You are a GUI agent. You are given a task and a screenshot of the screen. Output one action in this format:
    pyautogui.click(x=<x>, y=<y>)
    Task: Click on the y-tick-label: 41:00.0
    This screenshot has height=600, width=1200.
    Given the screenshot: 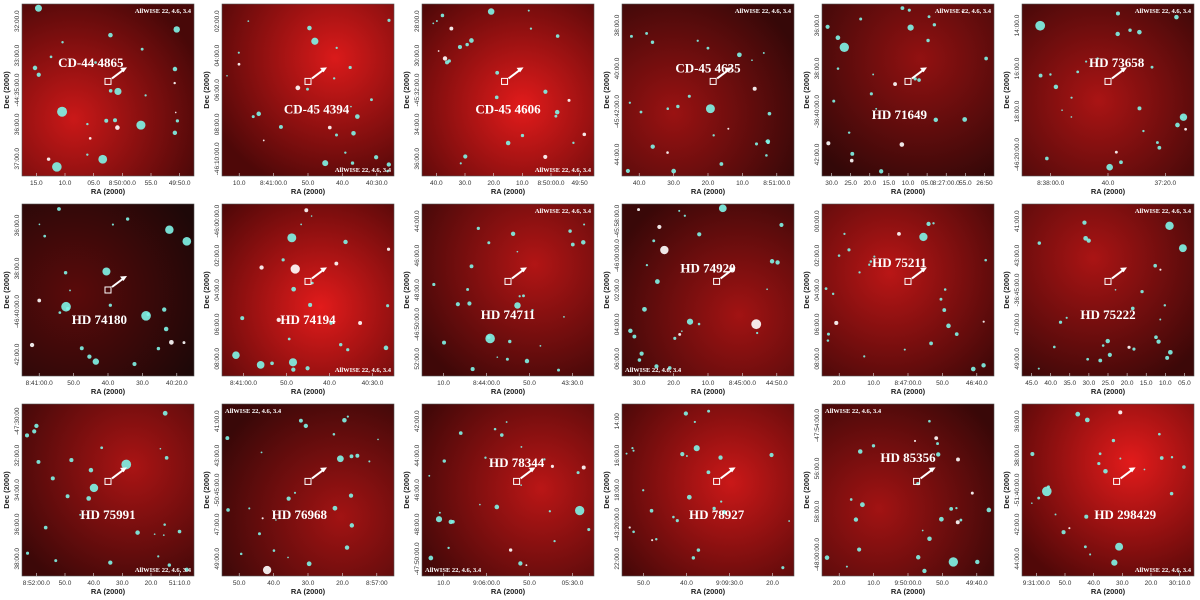 What is the action you would take?
    pyautogui.click(x=1017, y=221)
    